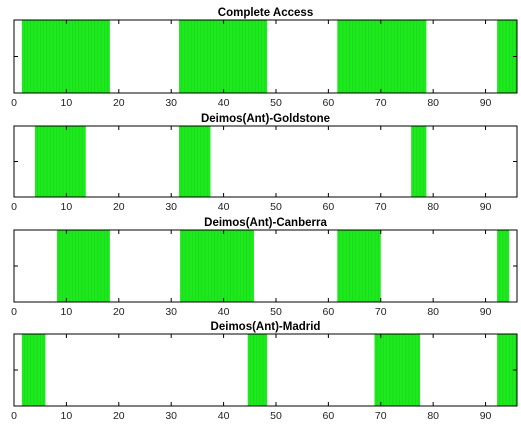  What do you see at coordinates (265, 223) in the screenshot?
I see `subplot-title: Deimos(Ant)-Canberra` at bounding box center [265, 223].